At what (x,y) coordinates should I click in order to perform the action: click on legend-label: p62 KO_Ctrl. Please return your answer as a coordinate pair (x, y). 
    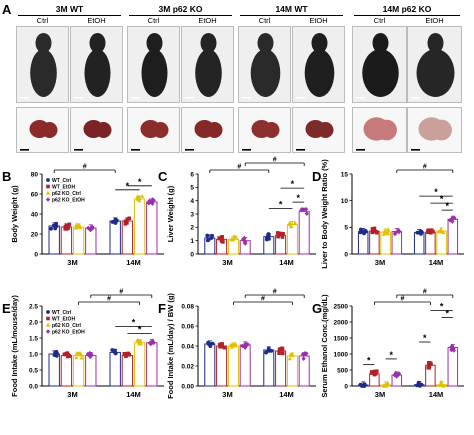
    Looking at the image, I should click on (67, 326).